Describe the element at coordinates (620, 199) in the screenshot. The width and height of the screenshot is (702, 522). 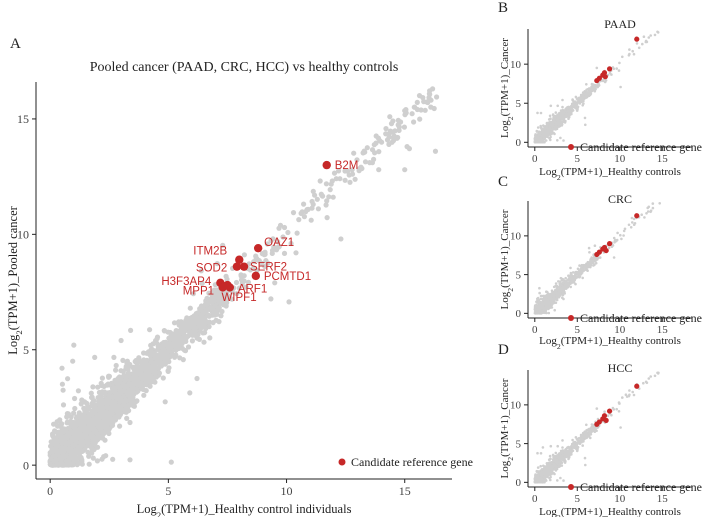
I see `chart-title: CRC` at that location.